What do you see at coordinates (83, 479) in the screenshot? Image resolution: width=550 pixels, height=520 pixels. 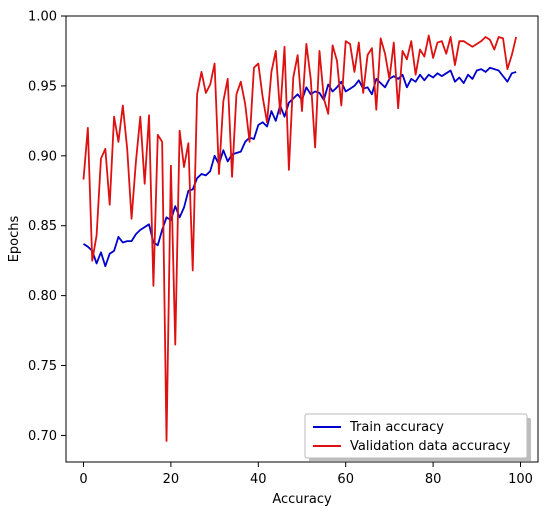 I see `x-tick-label: 0` at bounding box center [83, 479].